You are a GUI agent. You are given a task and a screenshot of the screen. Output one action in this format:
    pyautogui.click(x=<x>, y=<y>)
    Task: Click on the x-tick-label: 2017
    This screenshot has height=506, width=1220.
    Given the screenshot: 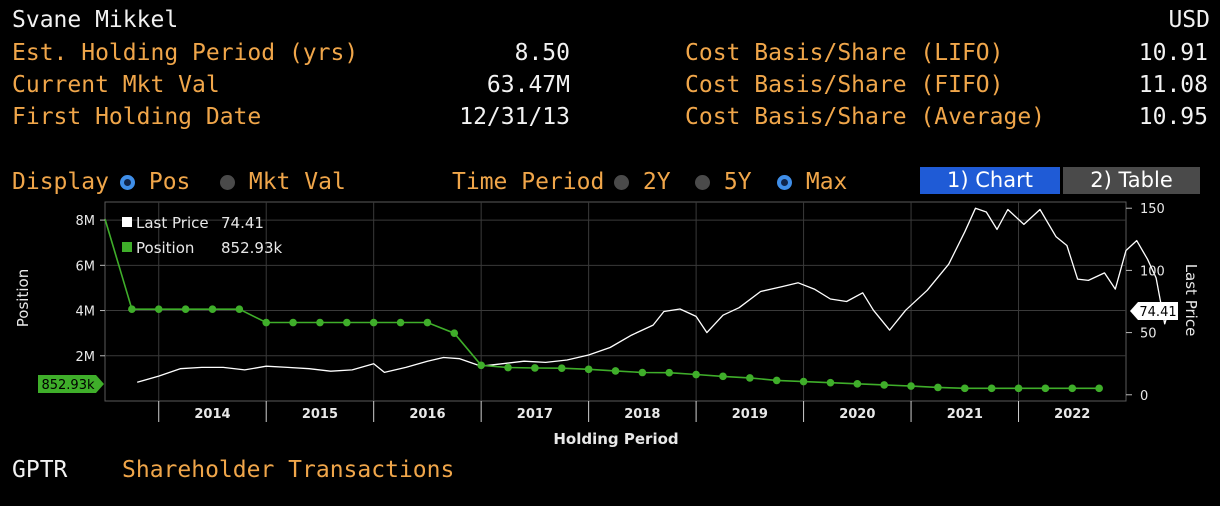 What is the action you would take?
    pyautogui.click(x=535, y=414)
    